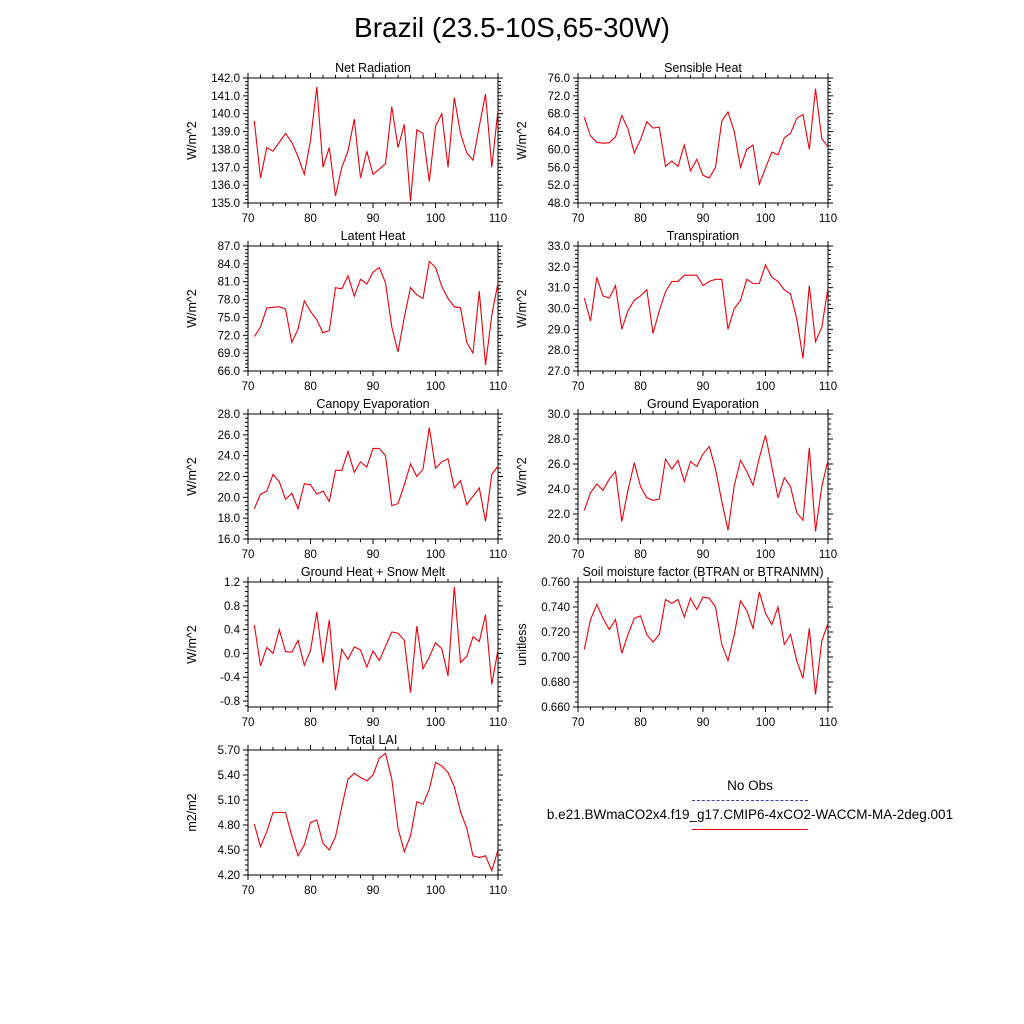 Image resolution: width=1024 pixels, height=1024 pixels. I want to click on panel-title: Net Radiation, so click(373, 68).